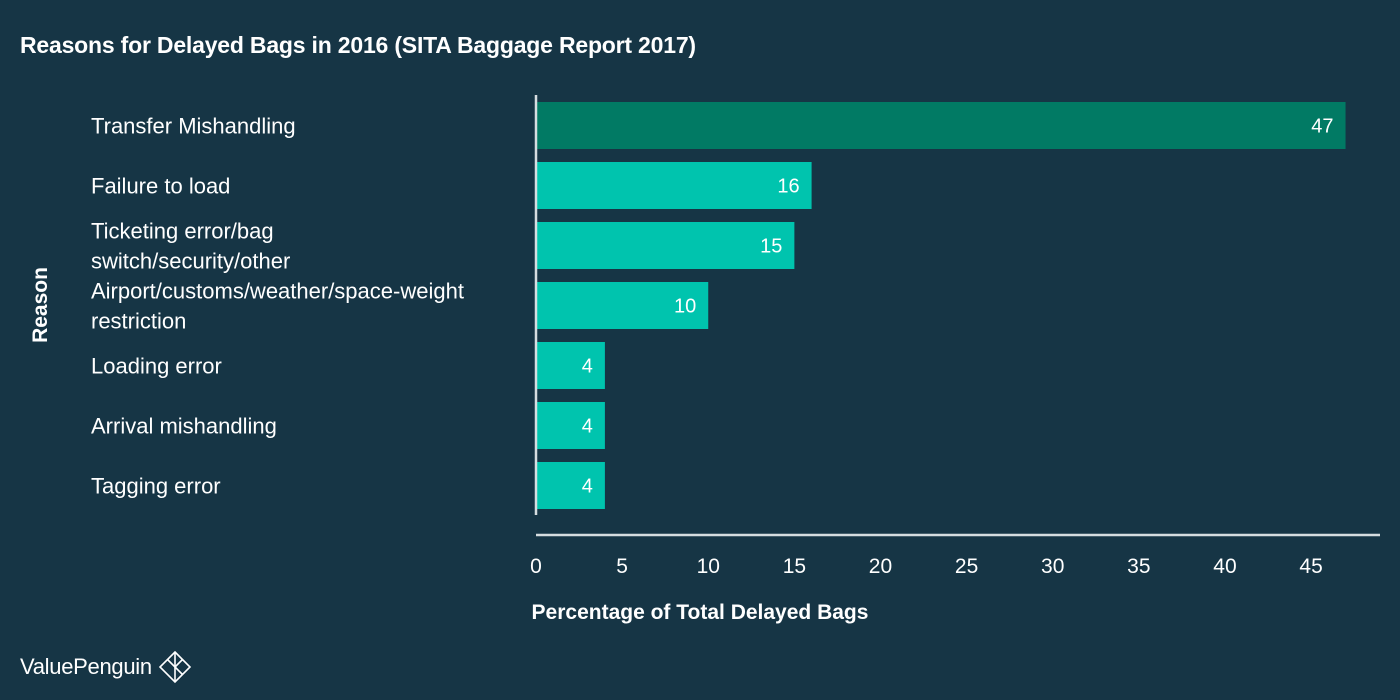  What do you see at coordinates (156, 486) in the screenshot?
I see `category-label: Tagging error` at bounding box center [156, 486].